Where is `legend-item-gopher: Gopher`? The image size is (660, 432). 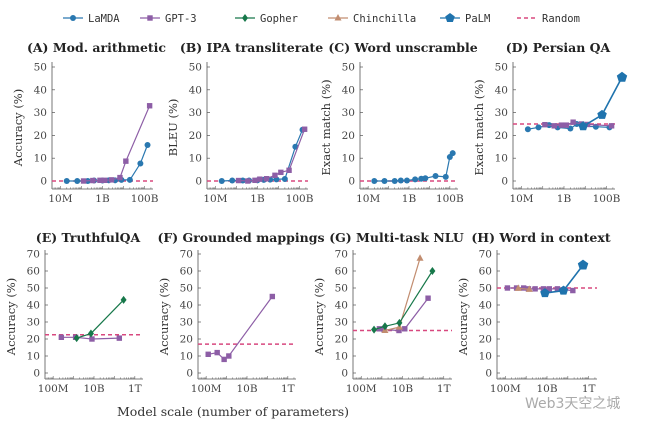 legend-item-gopher: Gopher is located at coordinates (266, 19).